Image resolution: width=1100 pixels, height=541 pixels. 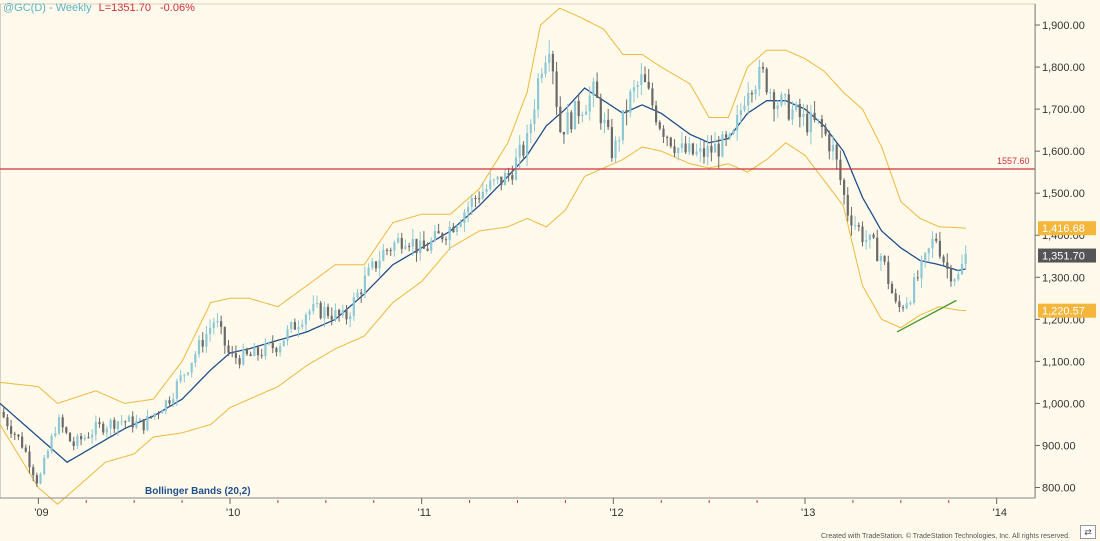 I want to click on price-tick-label: 1,800.00, so click(x=1063, y=68).